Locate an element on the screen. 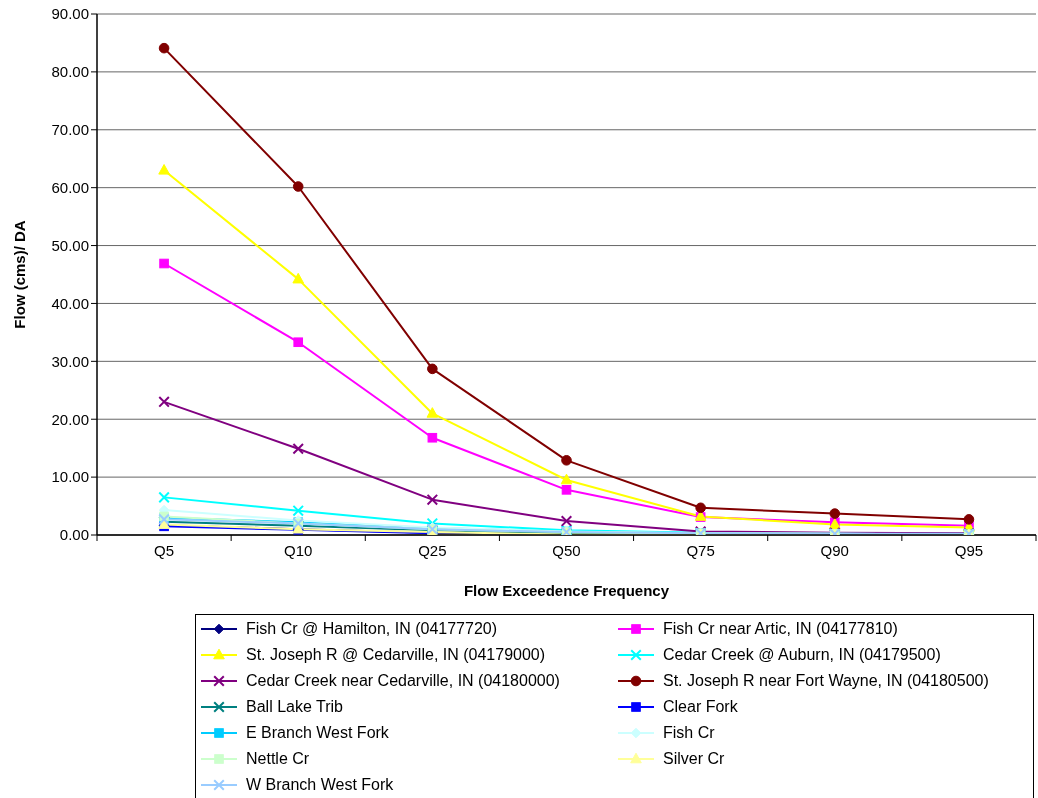 Image resolution: width=1038 pixels, height=798 pixels. x-tick-label: Q90 is located at coordinates (834, 550).